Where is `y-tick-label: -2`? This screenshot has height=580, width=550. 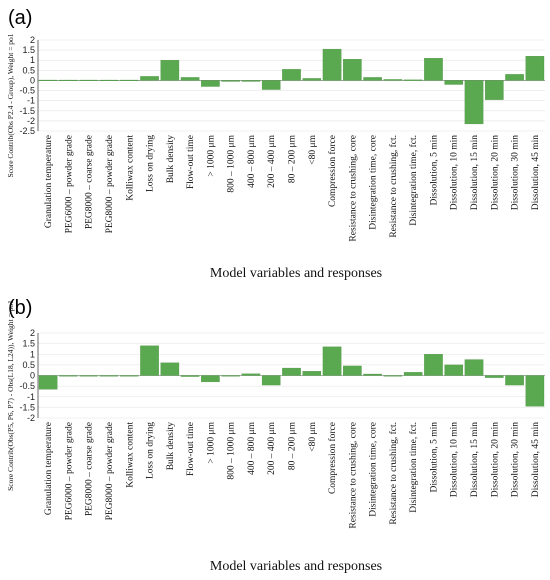 y-tick-label: -2 is located at coordinates (31, 418).